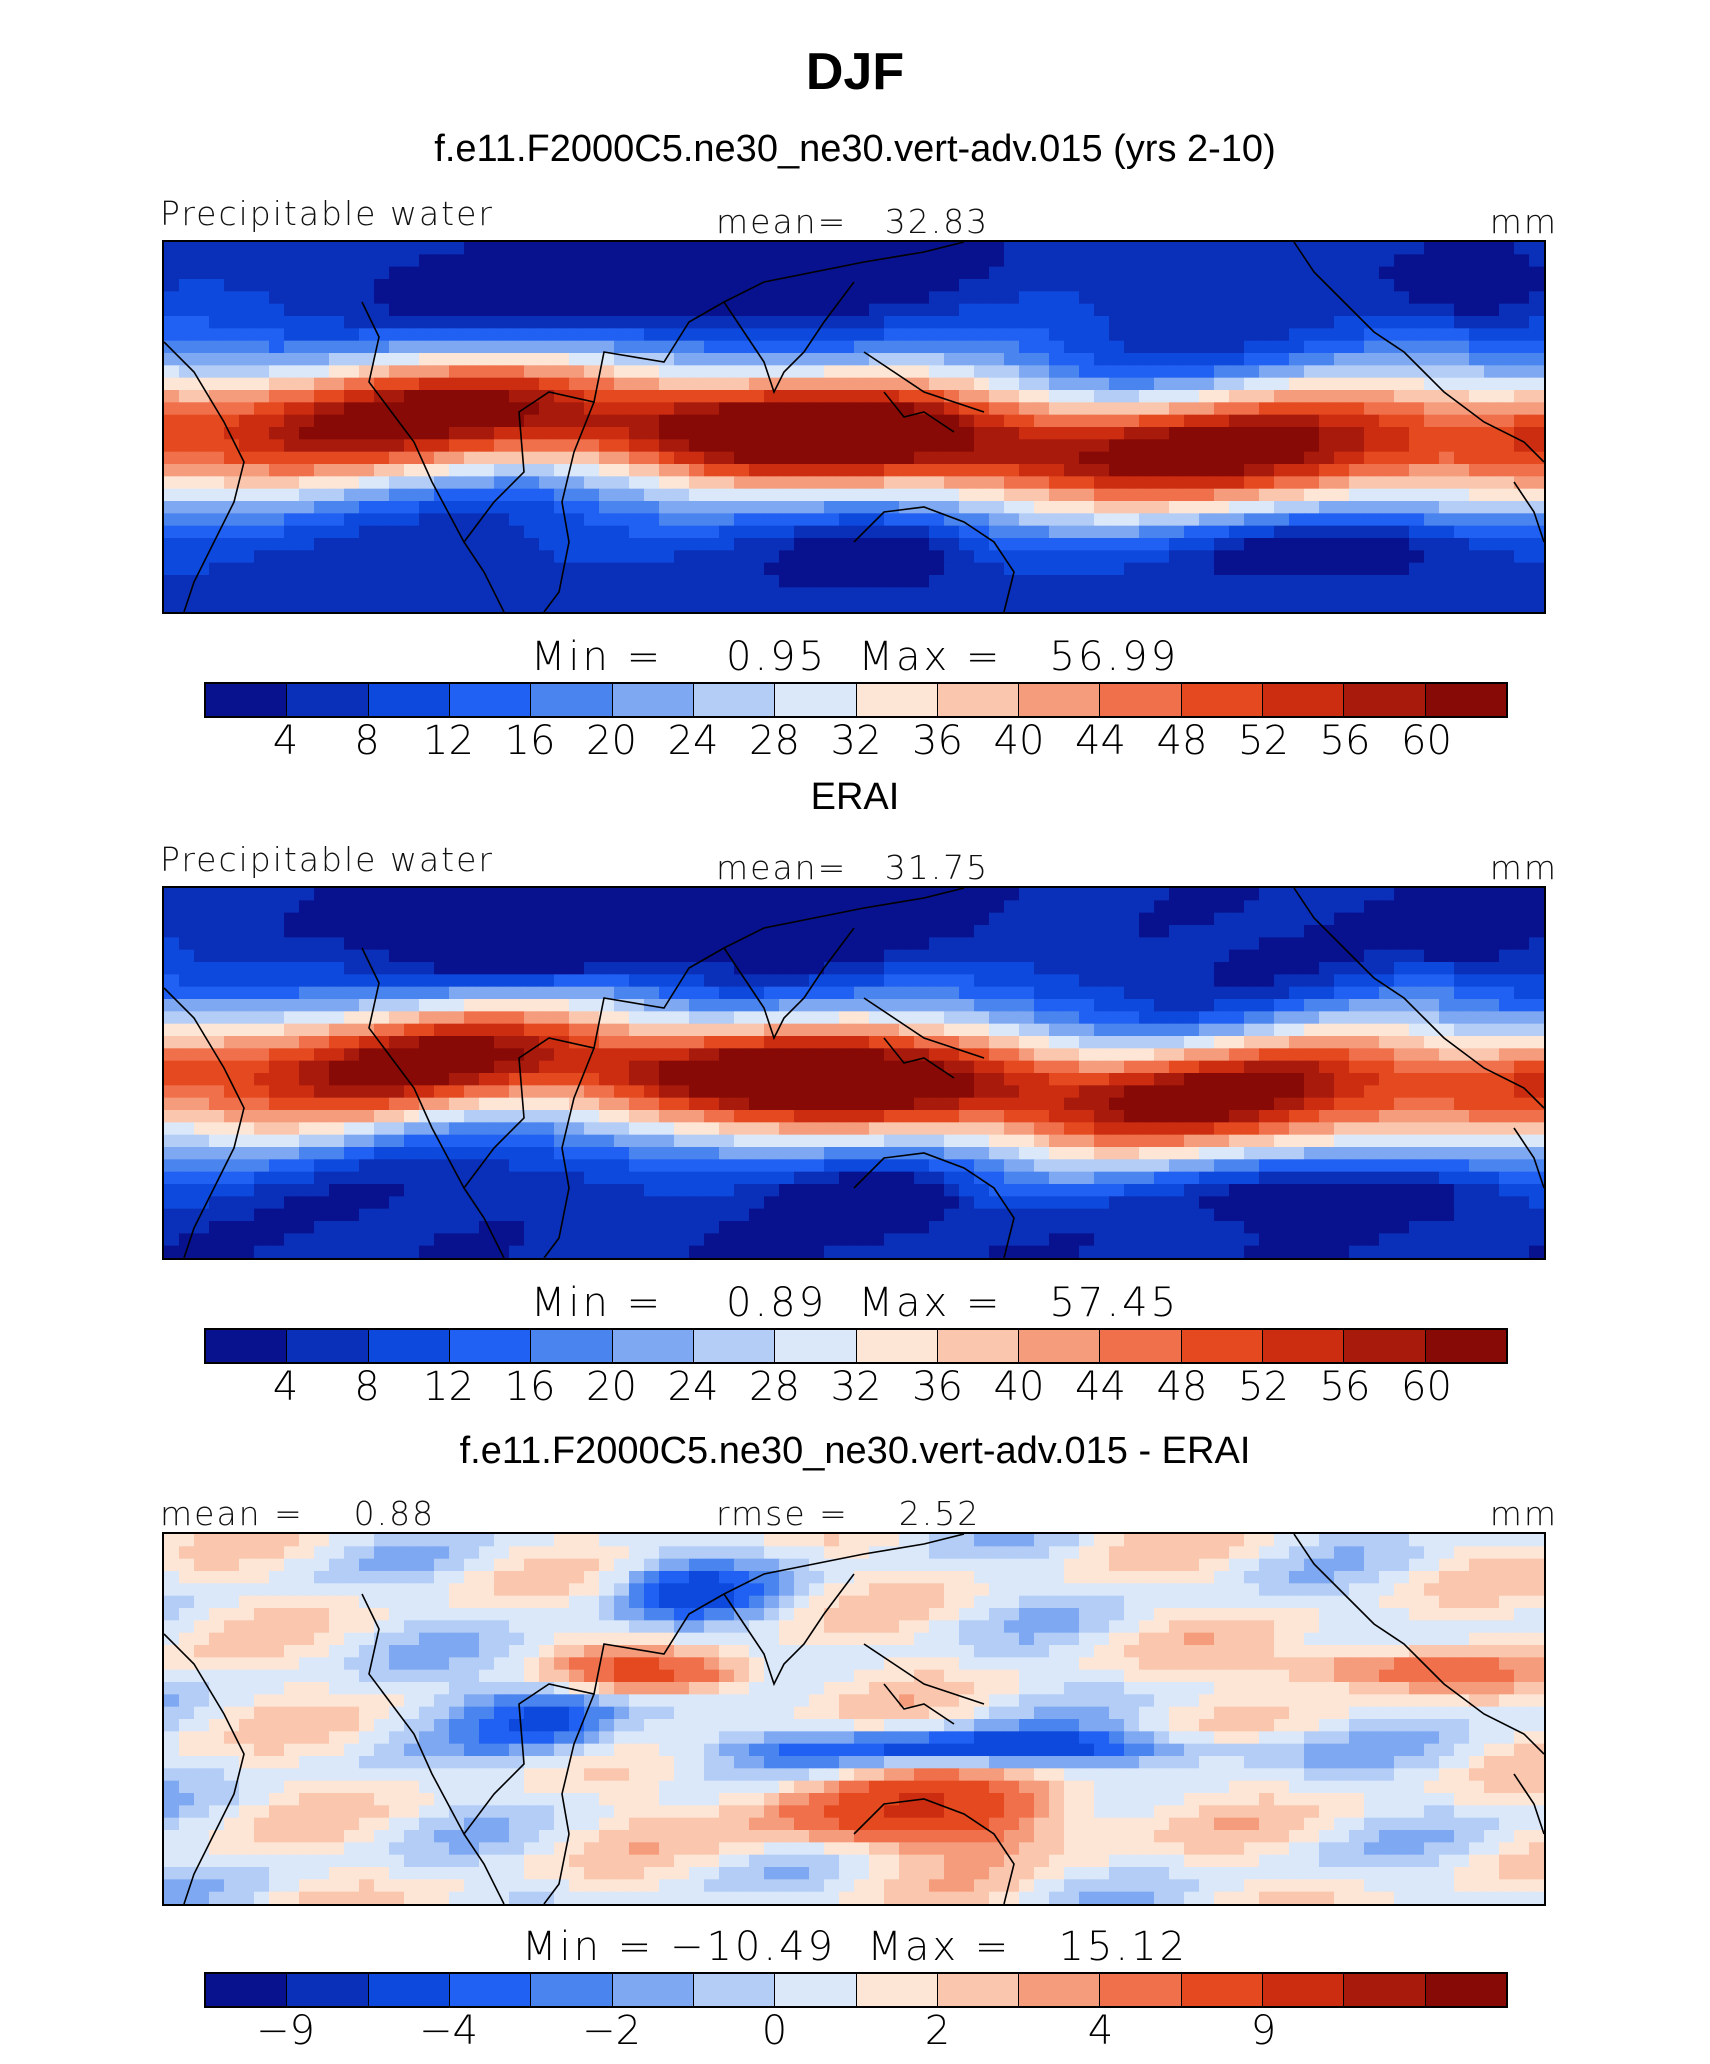 The width and height of the screenshot is (1710, 2064). I want to click on colorbar-tick-label: 40, so click(1019, 741).